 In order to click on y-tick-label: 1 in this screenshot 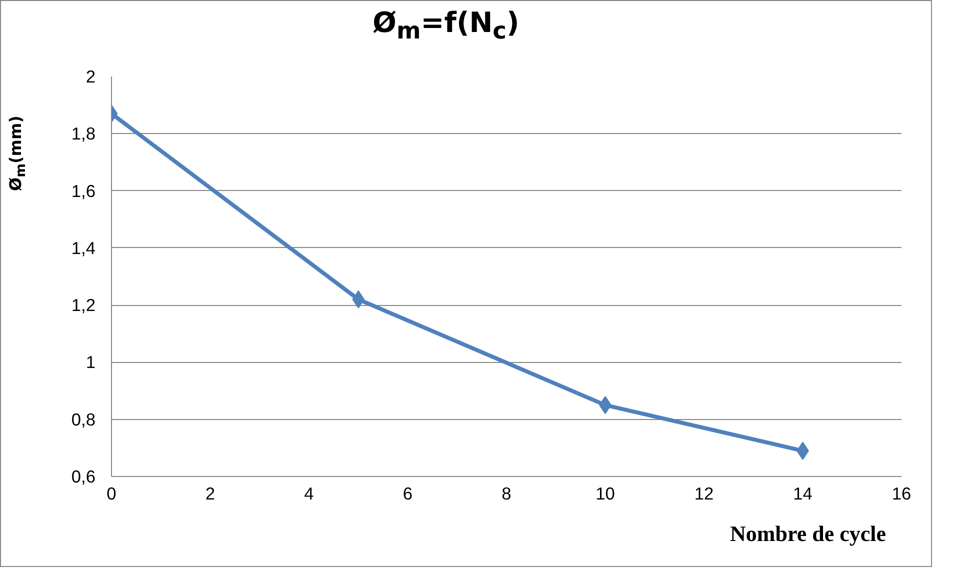, I will do `click(91, 362)`.